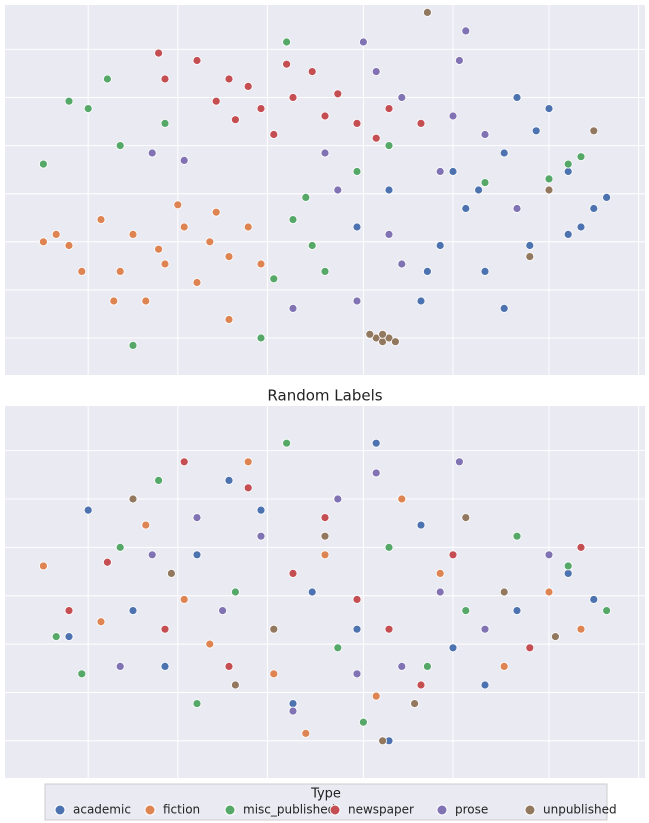 The height and width of the screenshot is (823, 649). Describe the element at coordinates (471, 810) in the screenshot. I see `legend-label: prose` at that location.